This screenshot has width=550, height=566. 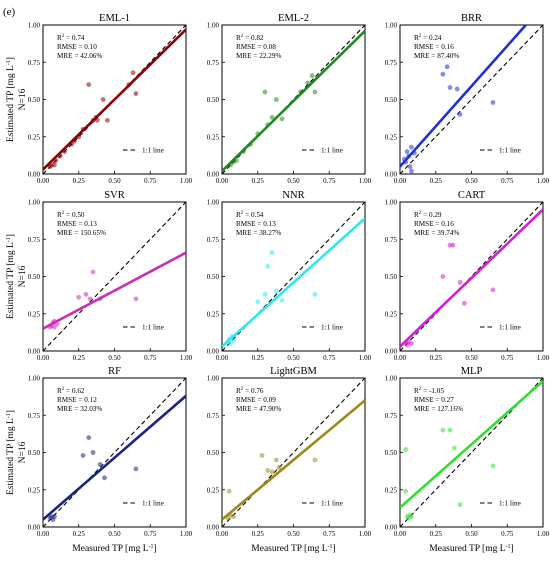 I want to click on rmse-stat: RMSE = 0.13, so click(x=77, y=224).